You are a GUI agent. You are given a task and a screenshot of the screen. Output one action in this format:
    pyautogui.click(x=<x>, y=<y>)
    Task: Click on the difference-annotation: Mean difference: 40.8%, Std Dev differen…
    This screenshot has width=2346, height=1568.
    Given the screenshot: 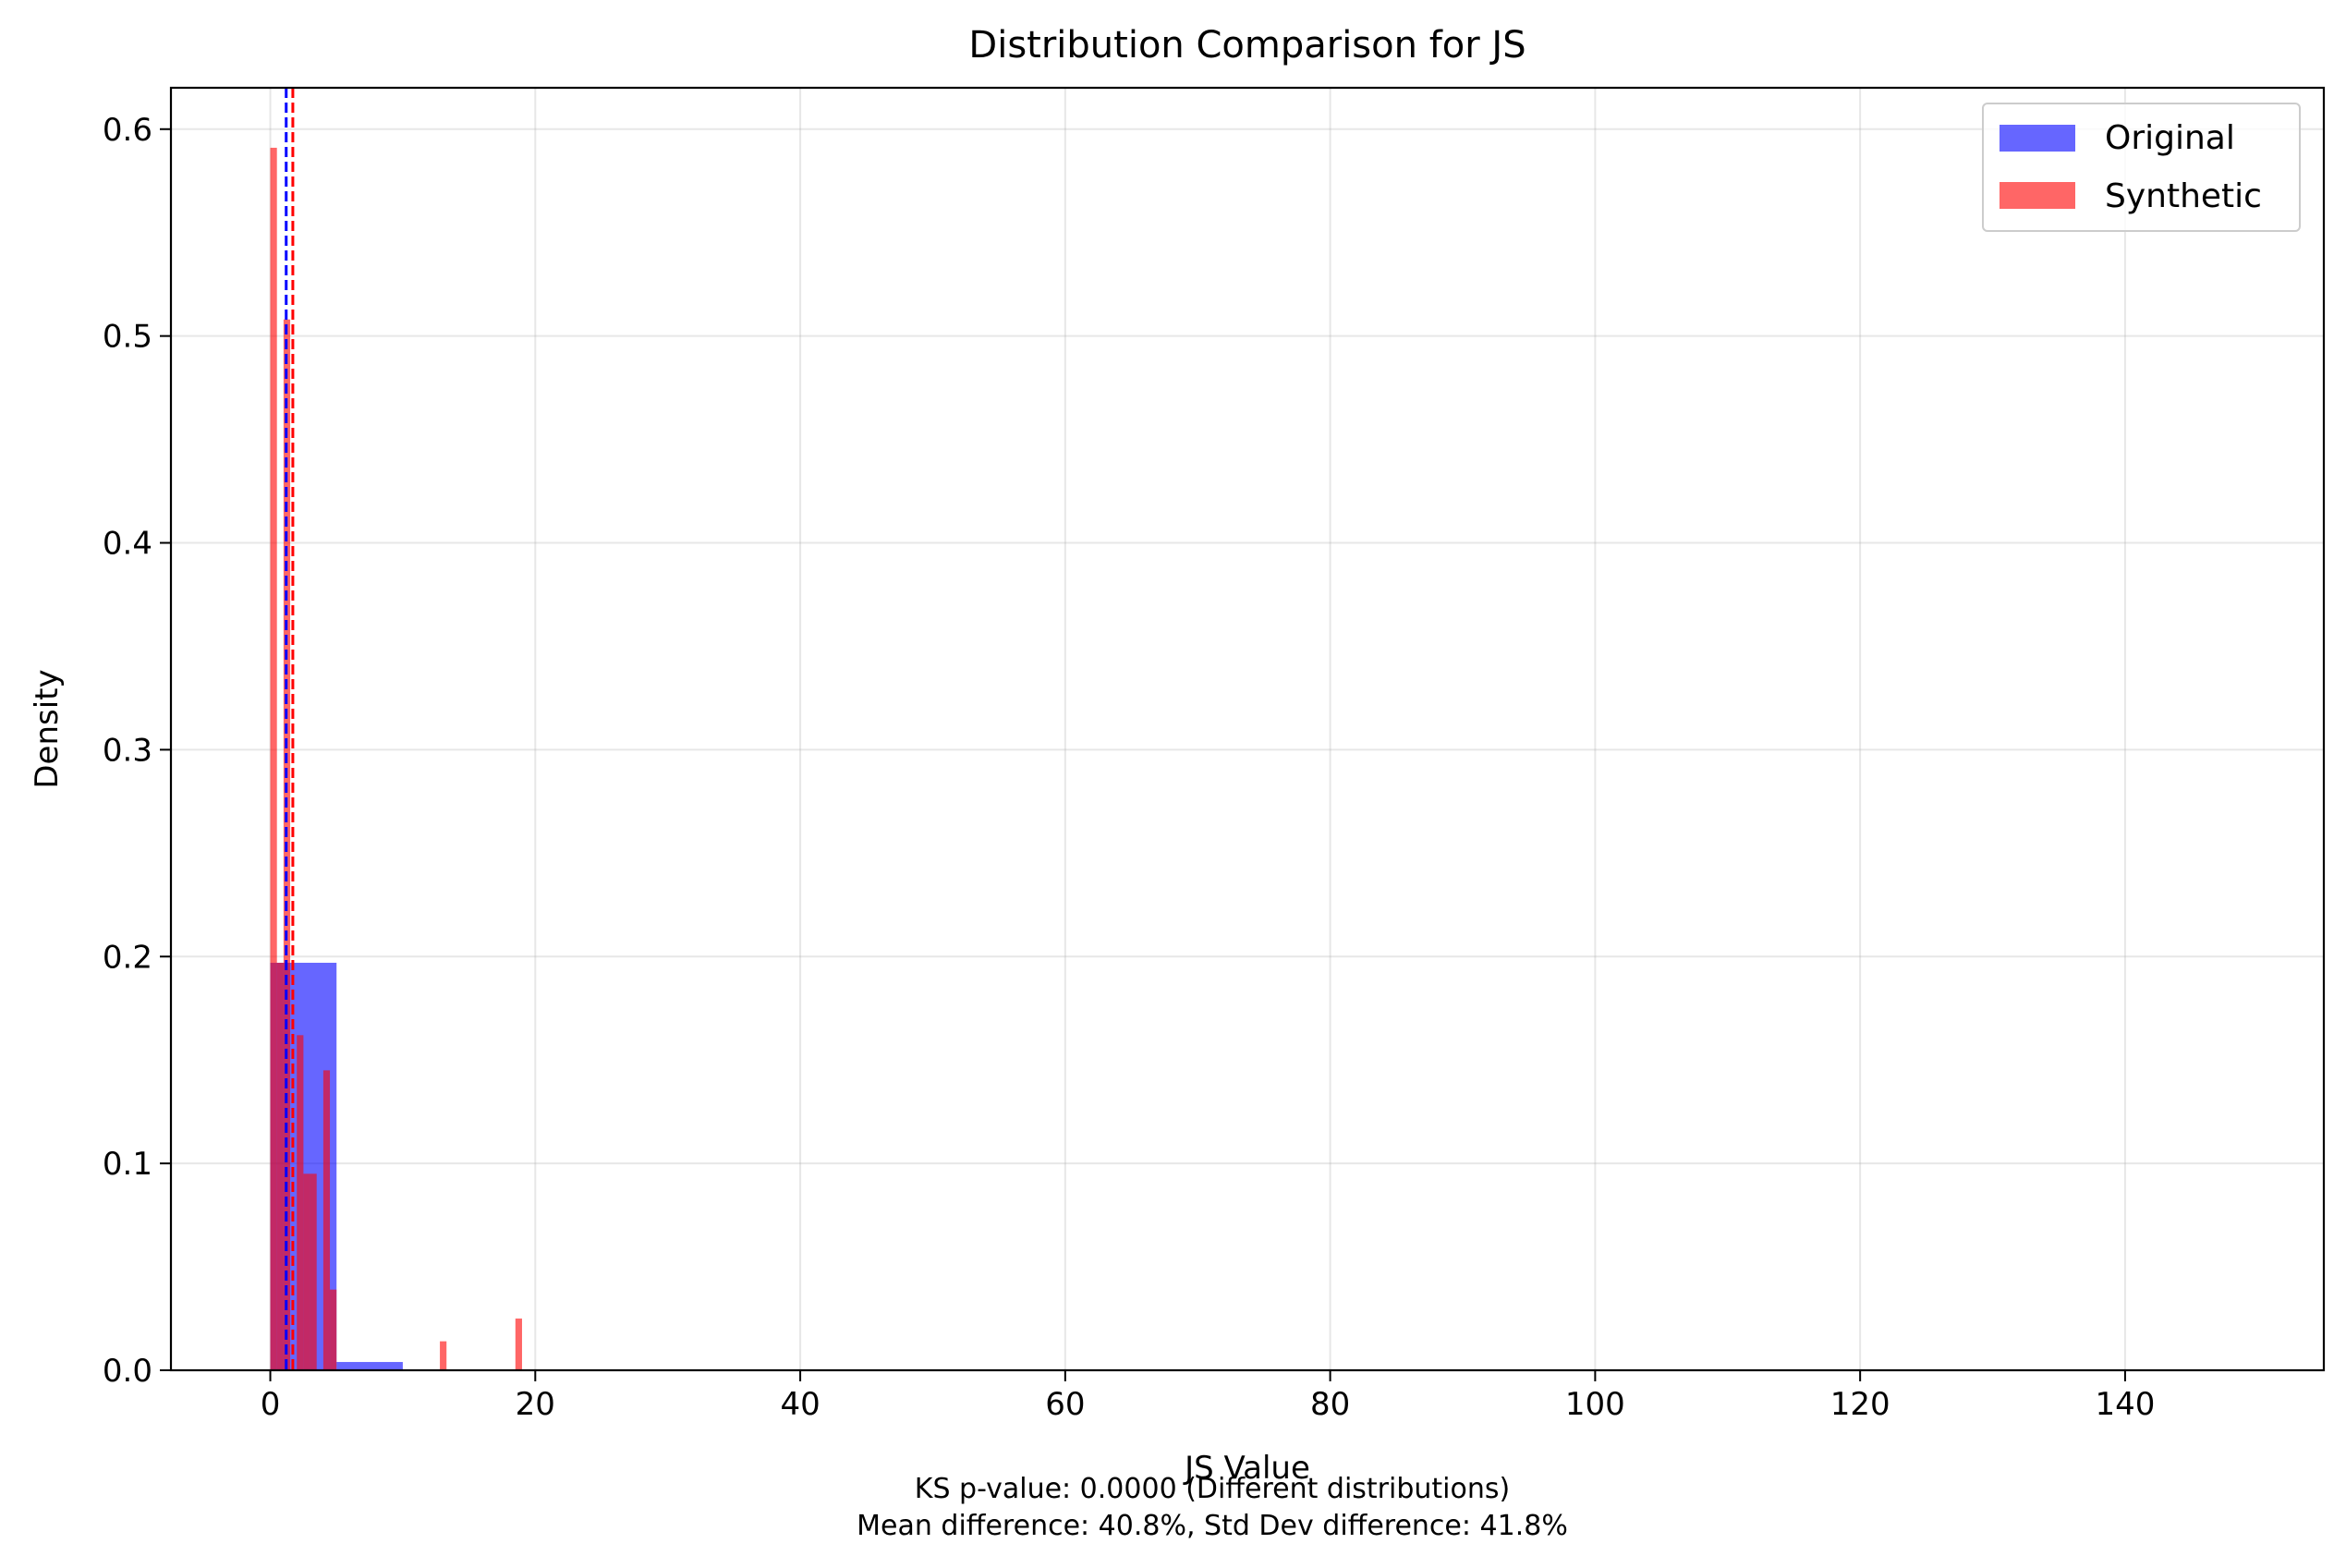 What is the action you would take?
    pyautogui.click(x=1212, y=1526)
    